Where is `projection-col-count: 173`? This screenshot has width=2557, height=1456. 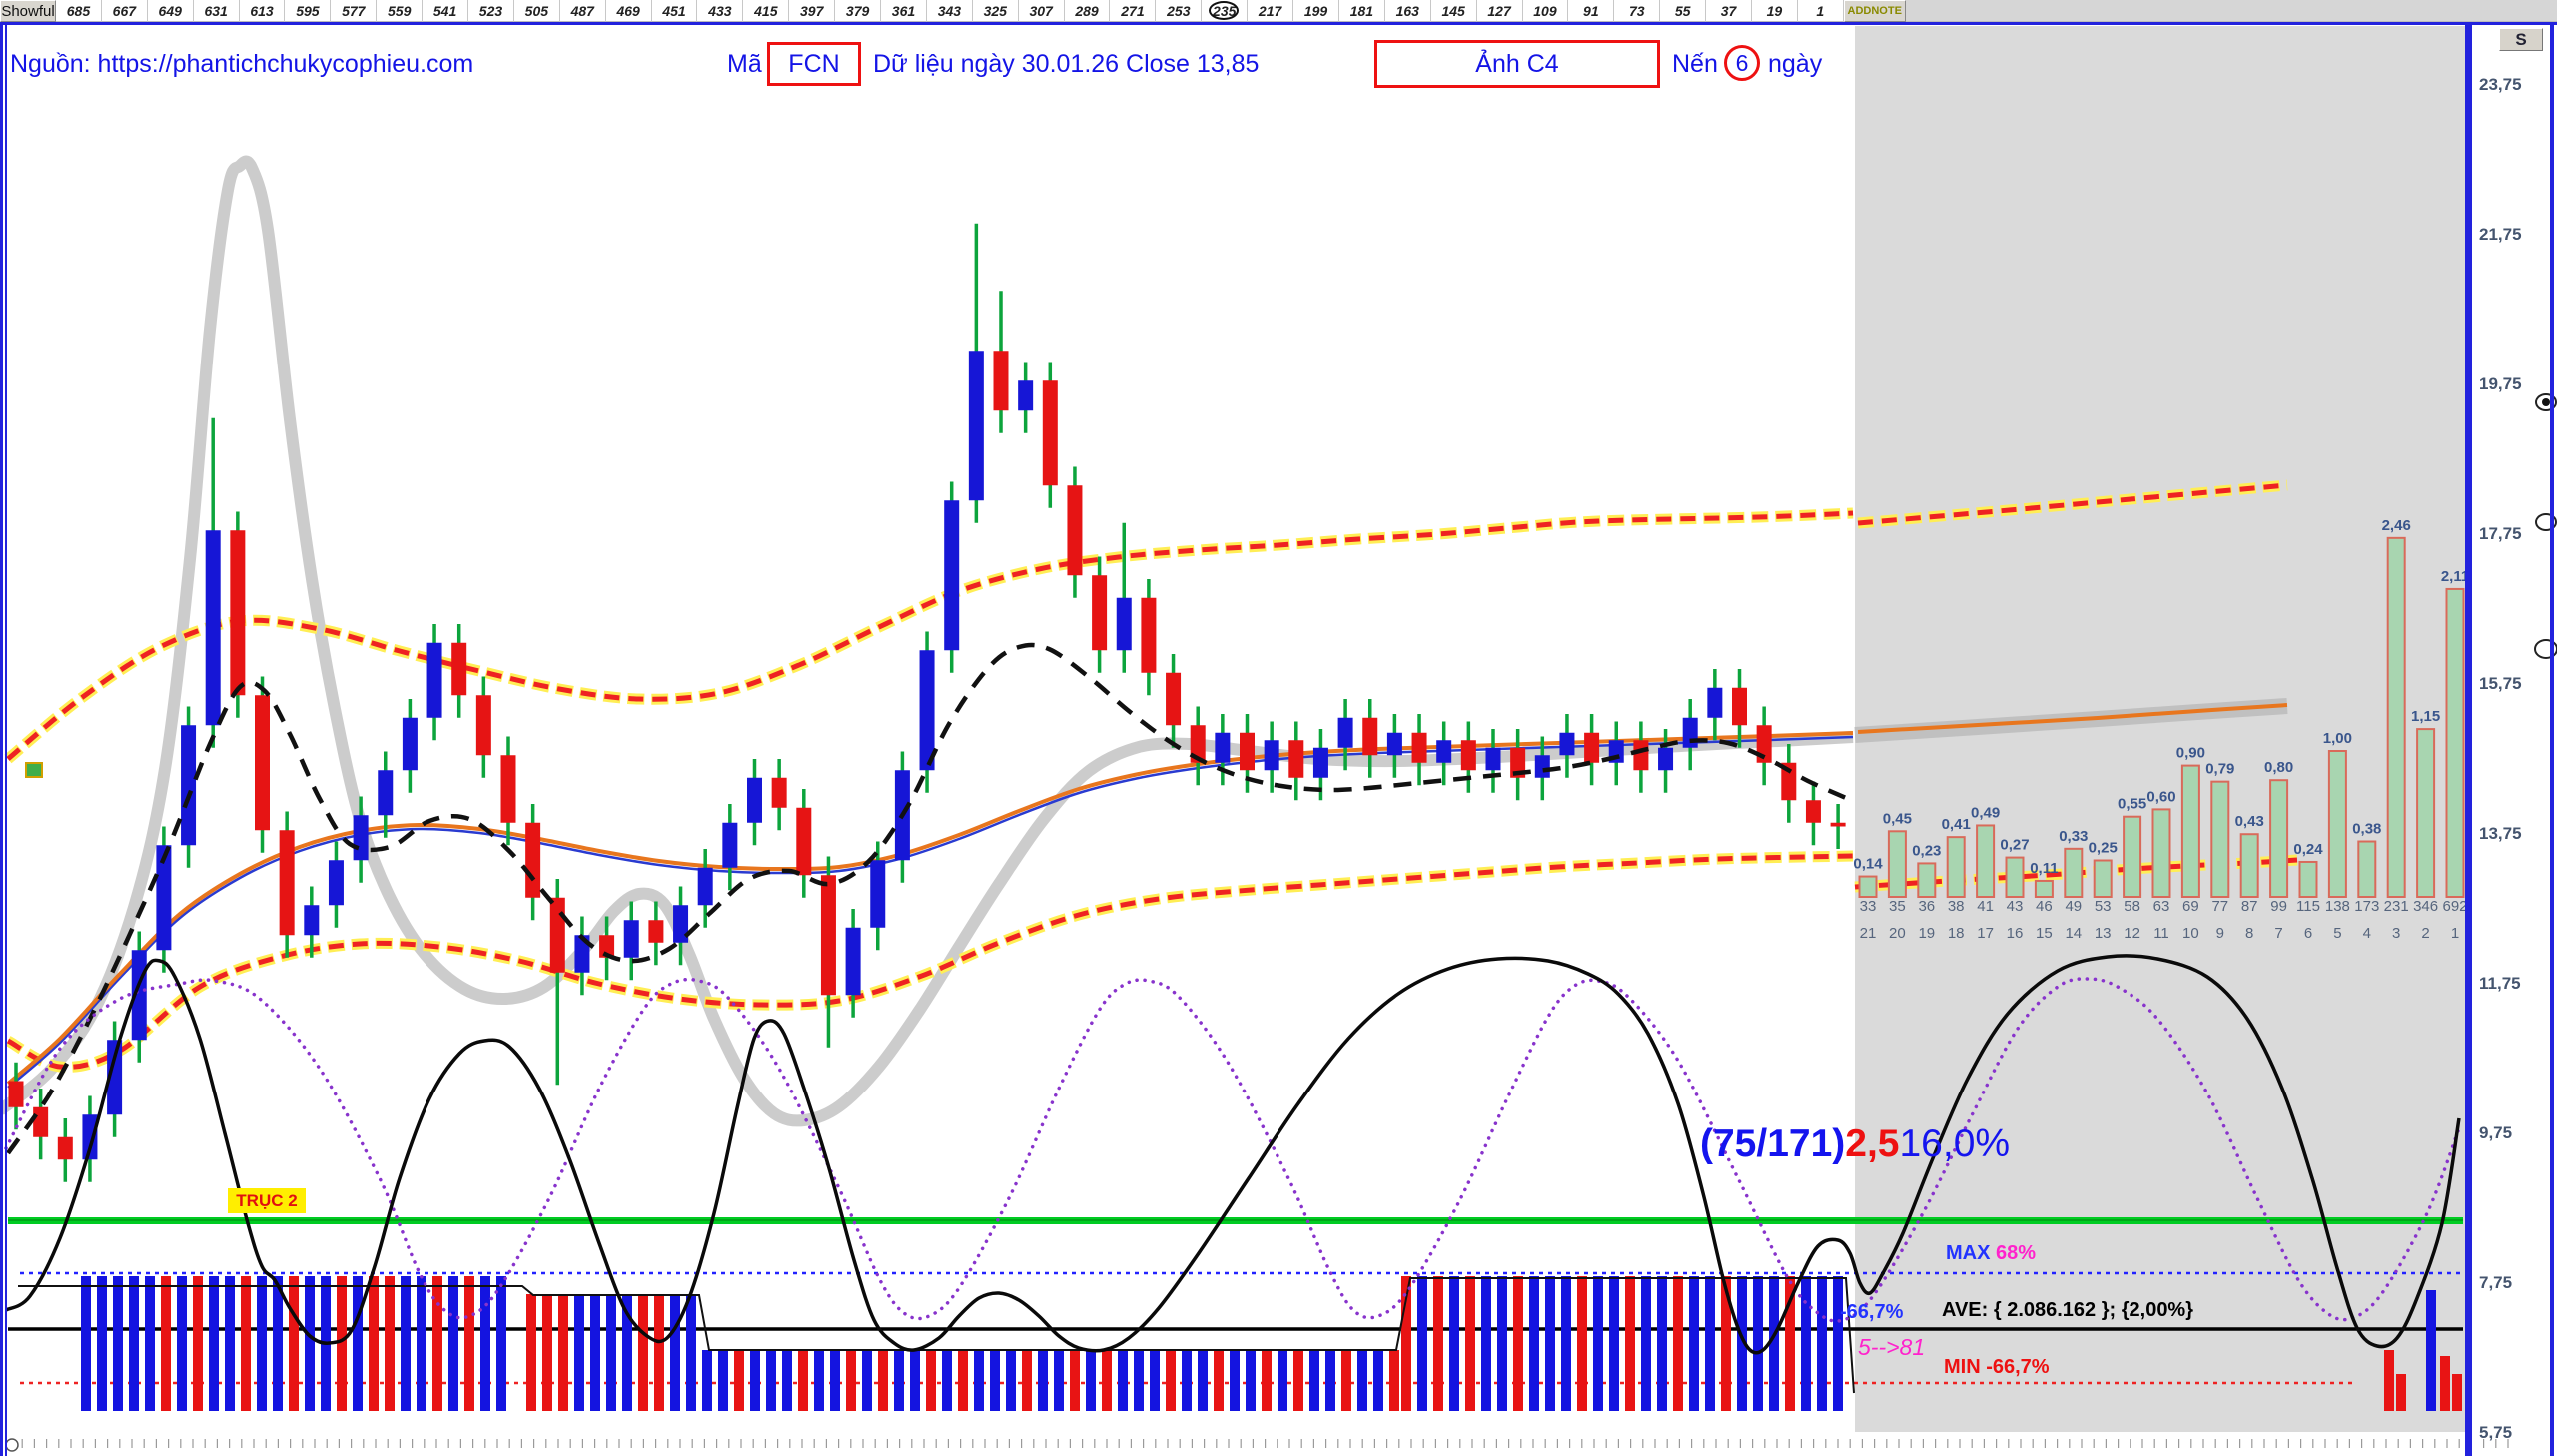
projection-col-count: 173 is located at coordinates (2366, 906).